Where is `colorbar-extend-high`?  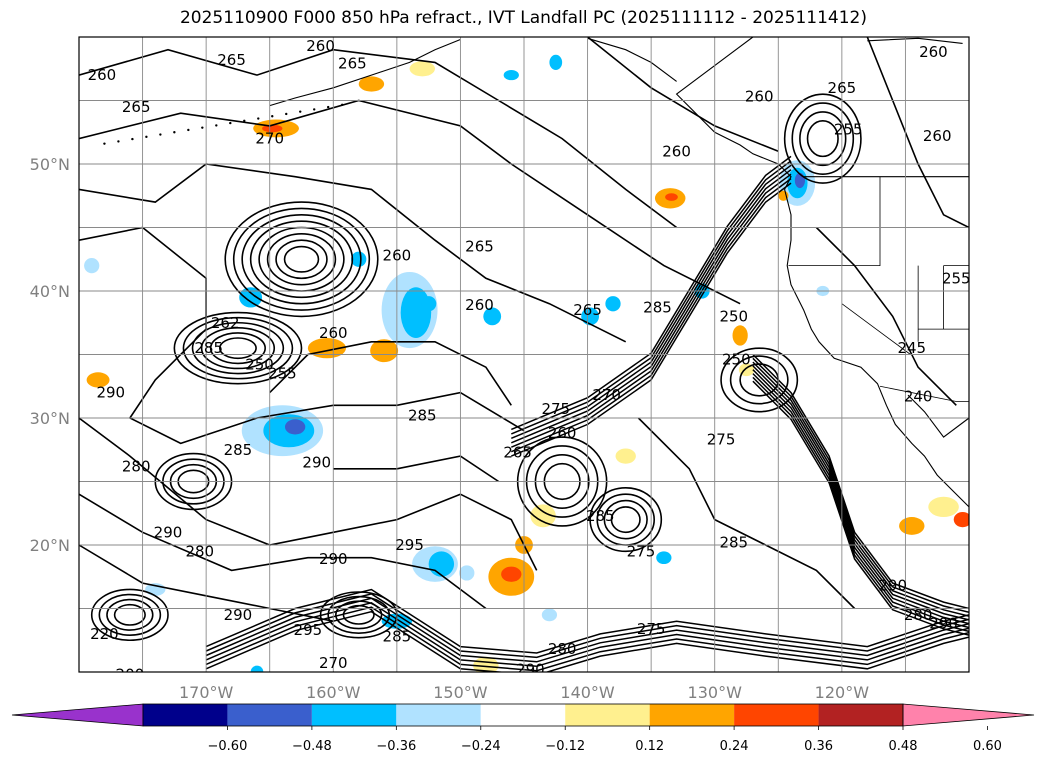 colorbar-extend-high is located at coordinates (968, 715).